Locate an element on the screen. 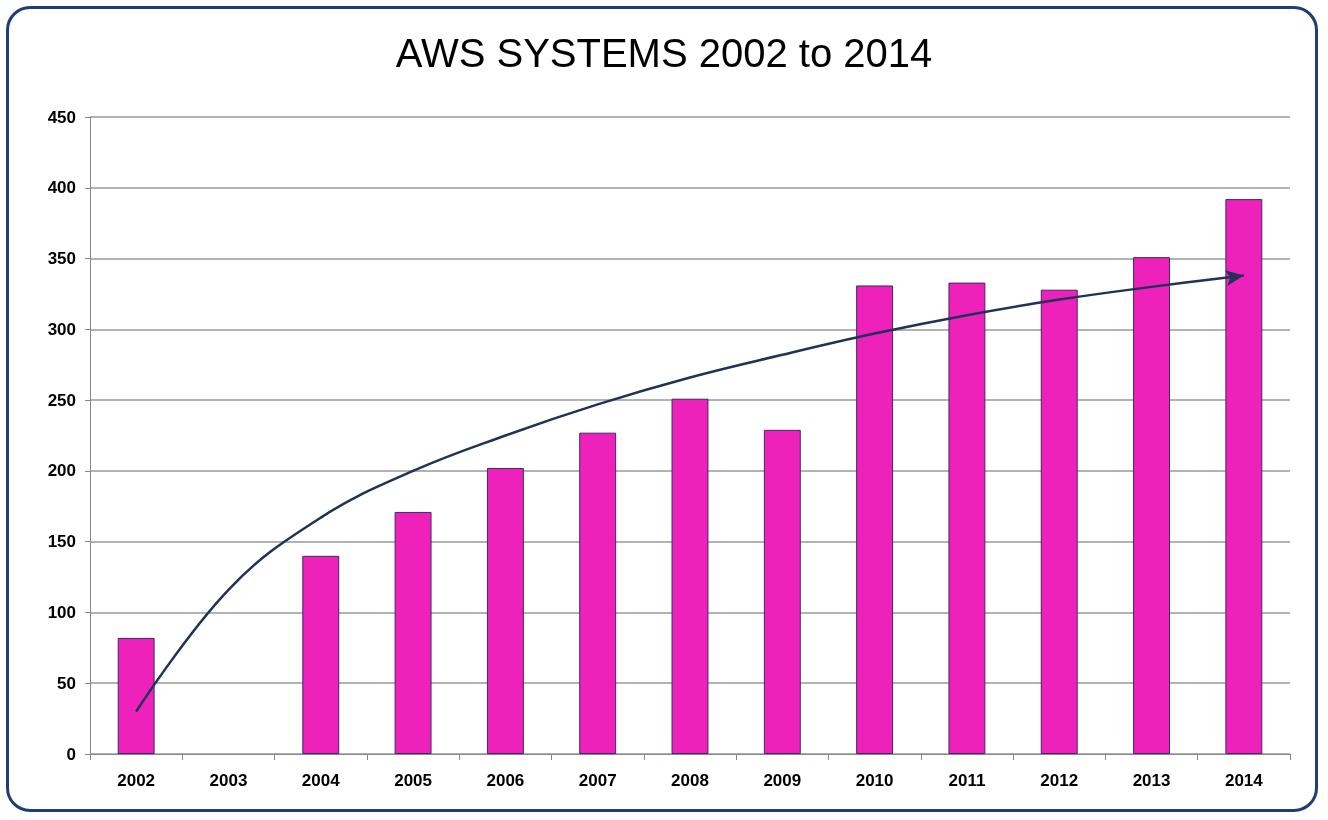  y-tick-label: 150 is located at coordinates (61, 542).